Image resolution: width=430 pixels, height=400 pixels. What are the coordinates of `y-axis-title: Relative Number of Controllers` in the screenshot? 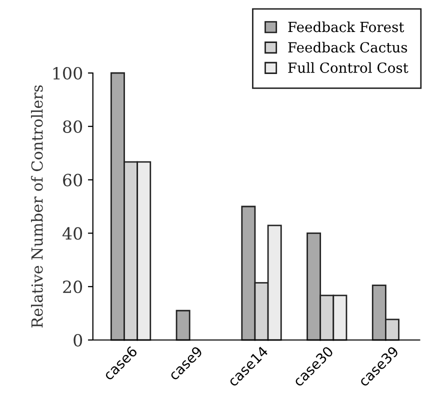 It's located at (37, 206).